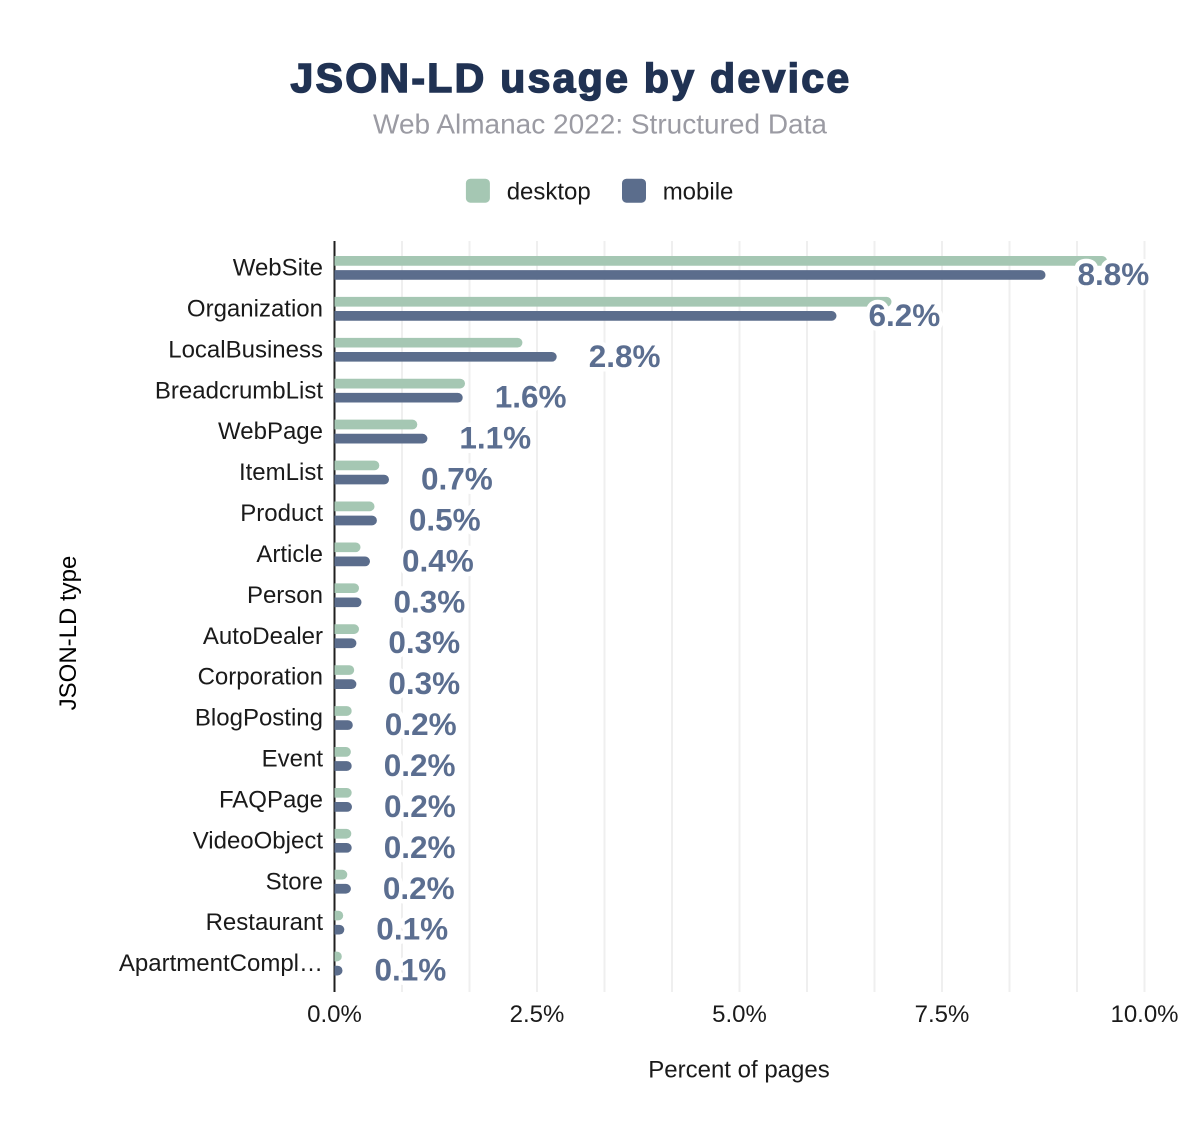 The image size is (1200, 1144). I want to click on svg-text: LocalBusiness, so click(245, 349).